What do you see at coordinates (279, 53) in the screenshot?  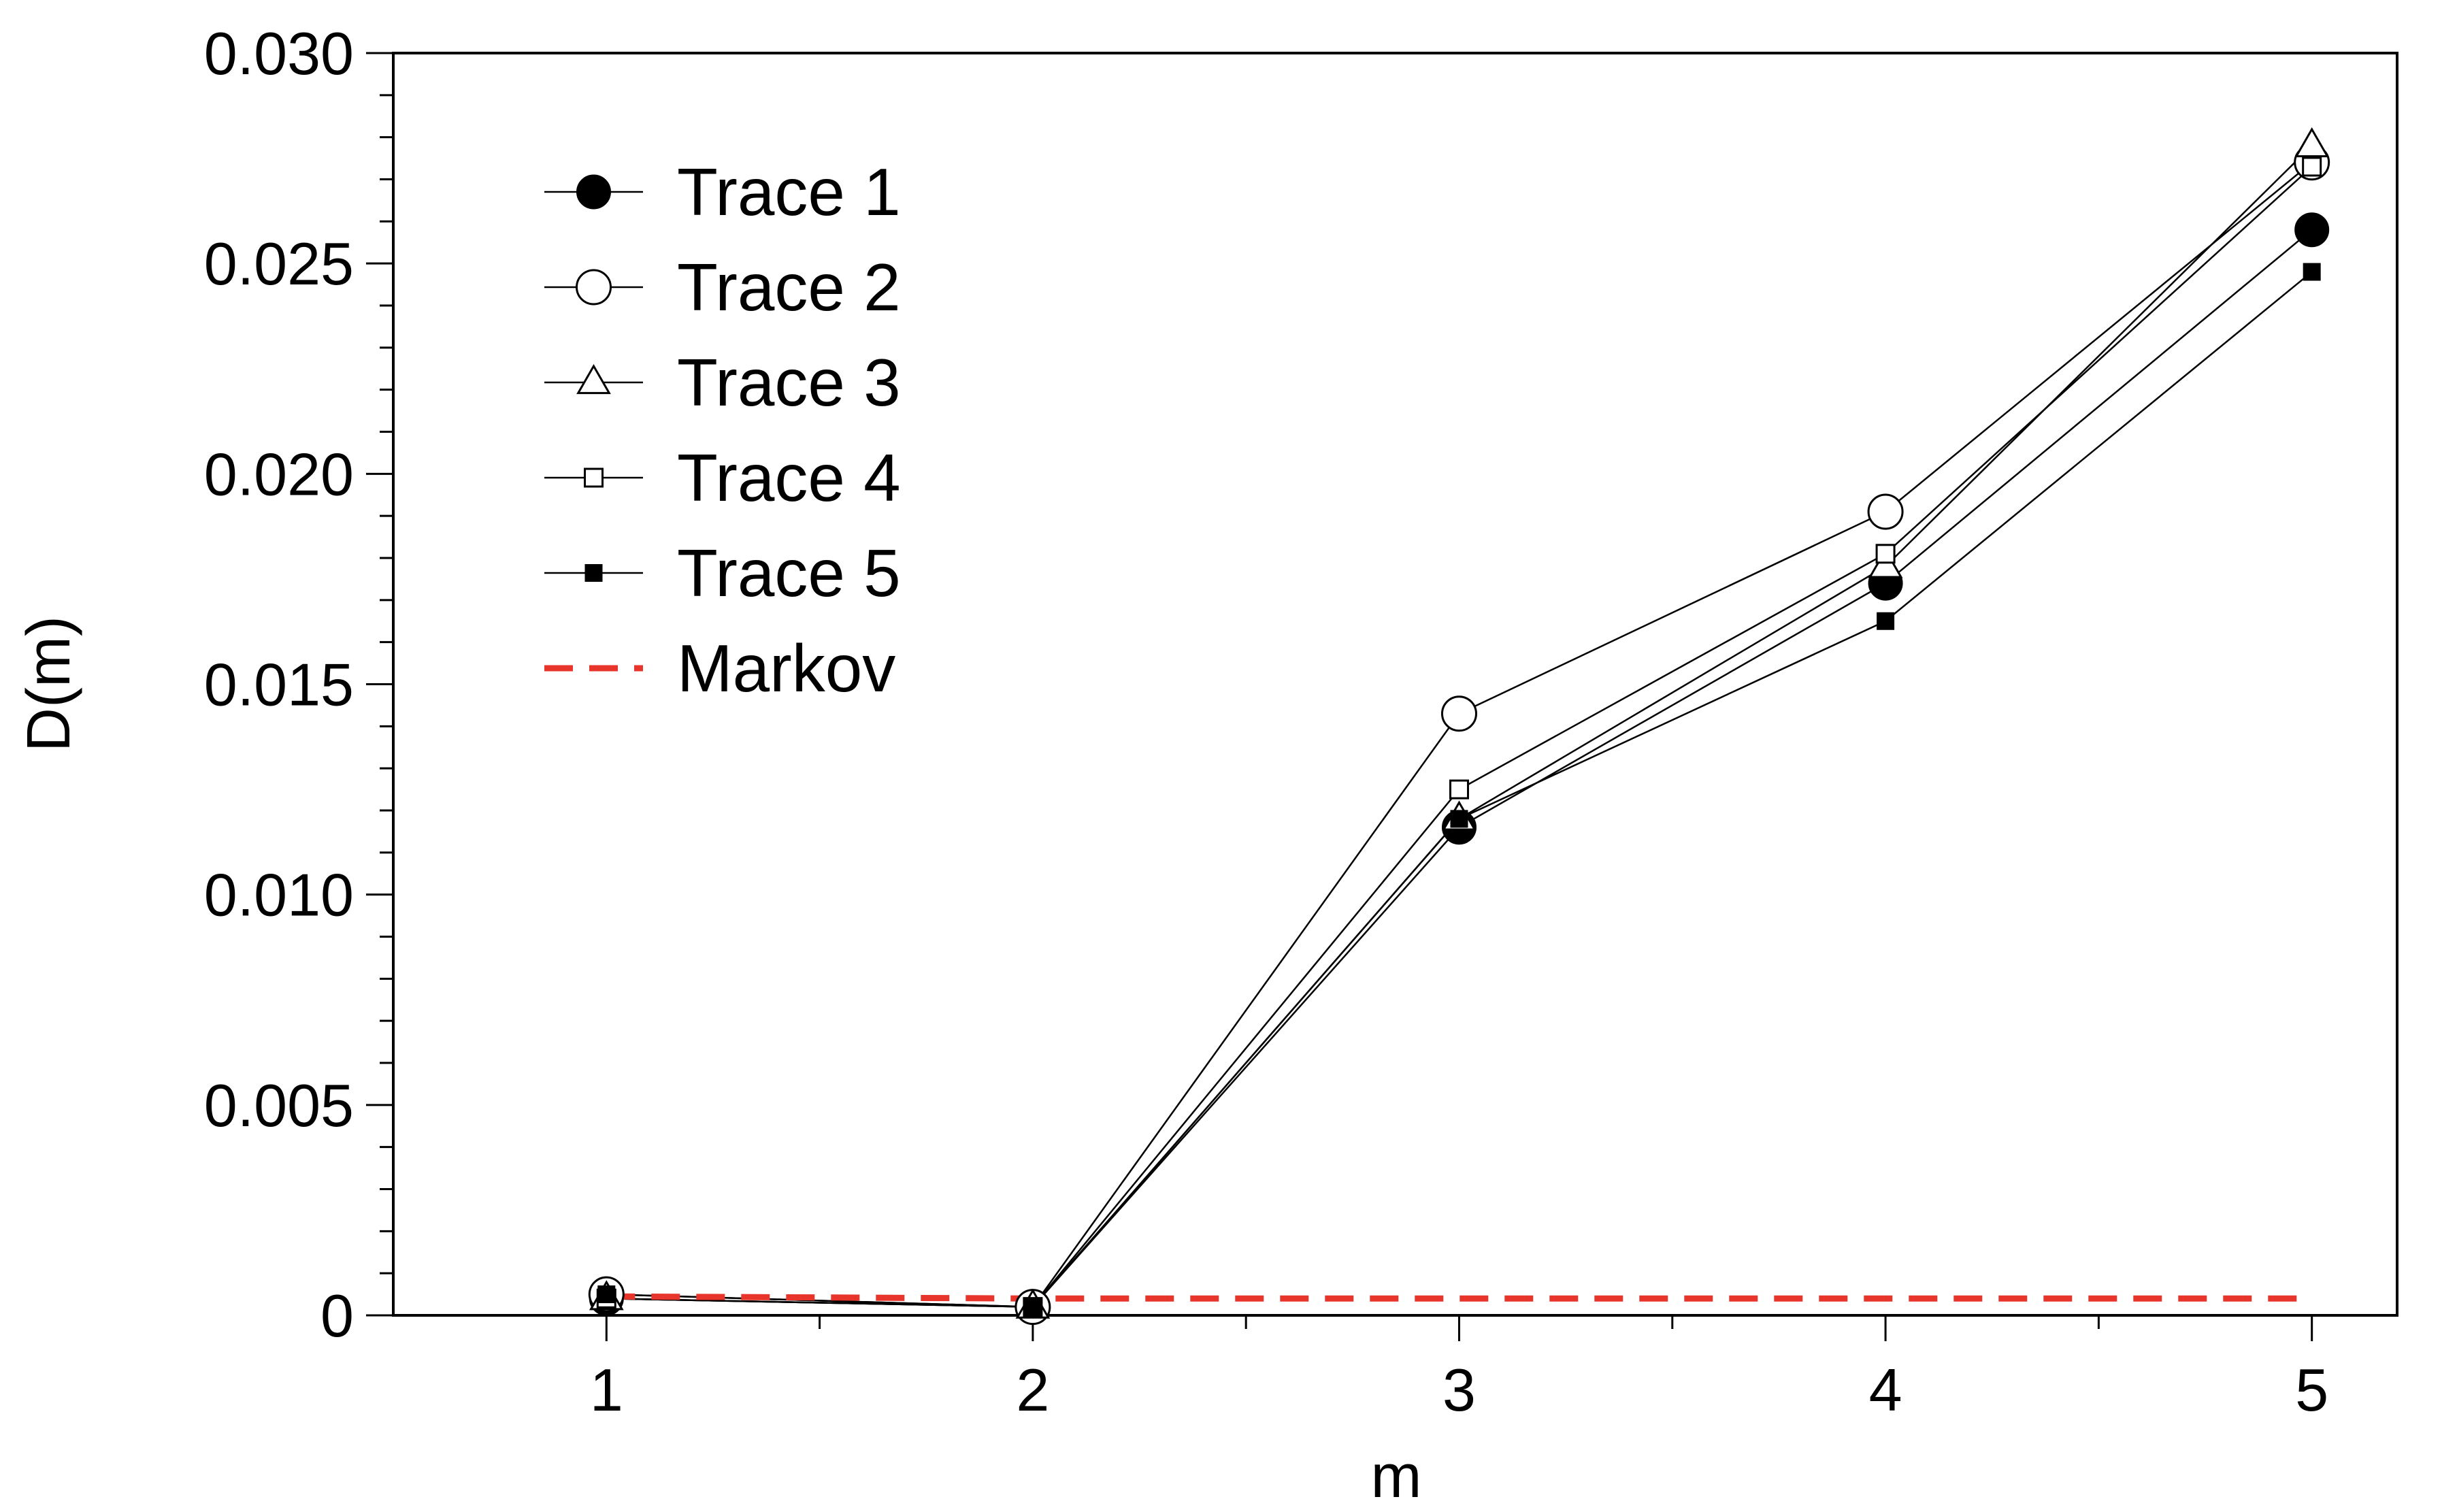 I see `y-tick-label: 0.030` at bounding box center [279, 53].